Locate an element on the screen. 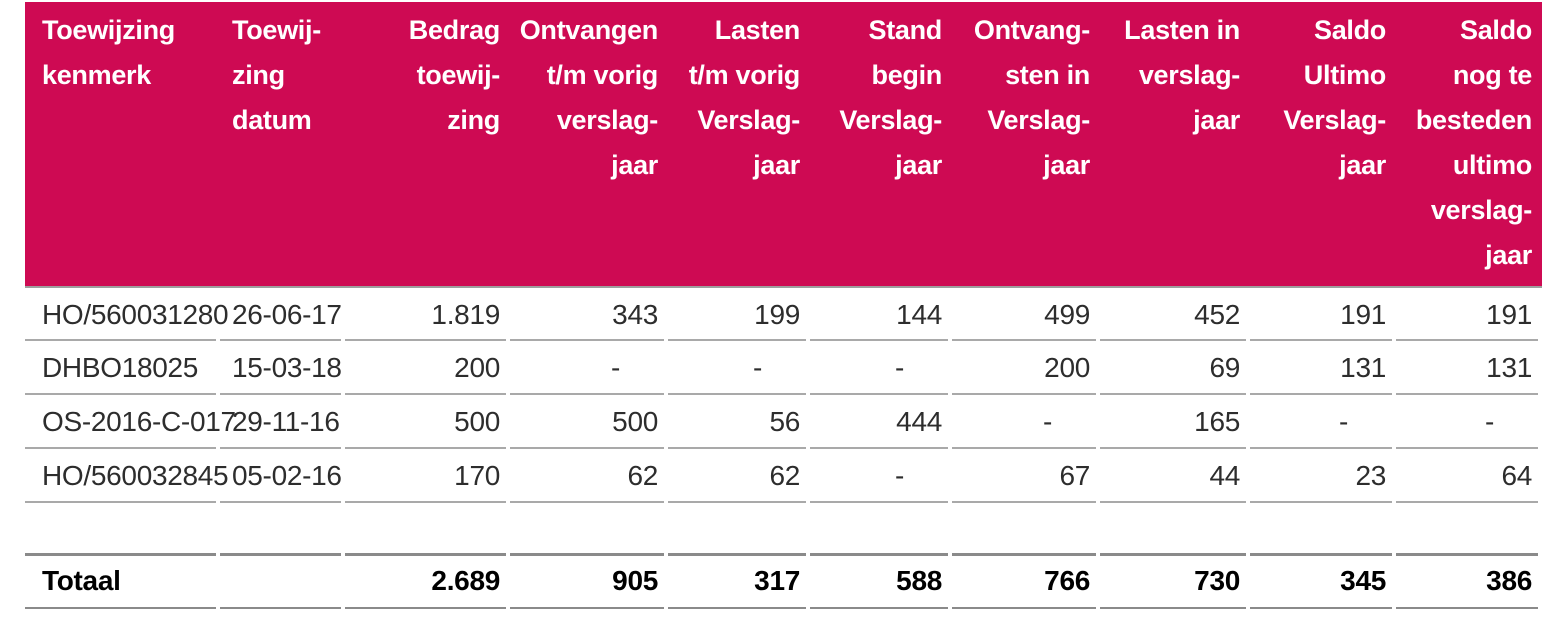  col-header-lasten-tm-vorig-verslagjaar: Lasten t/m vorig Verslag- jaar is located at coordinates (739, 145).